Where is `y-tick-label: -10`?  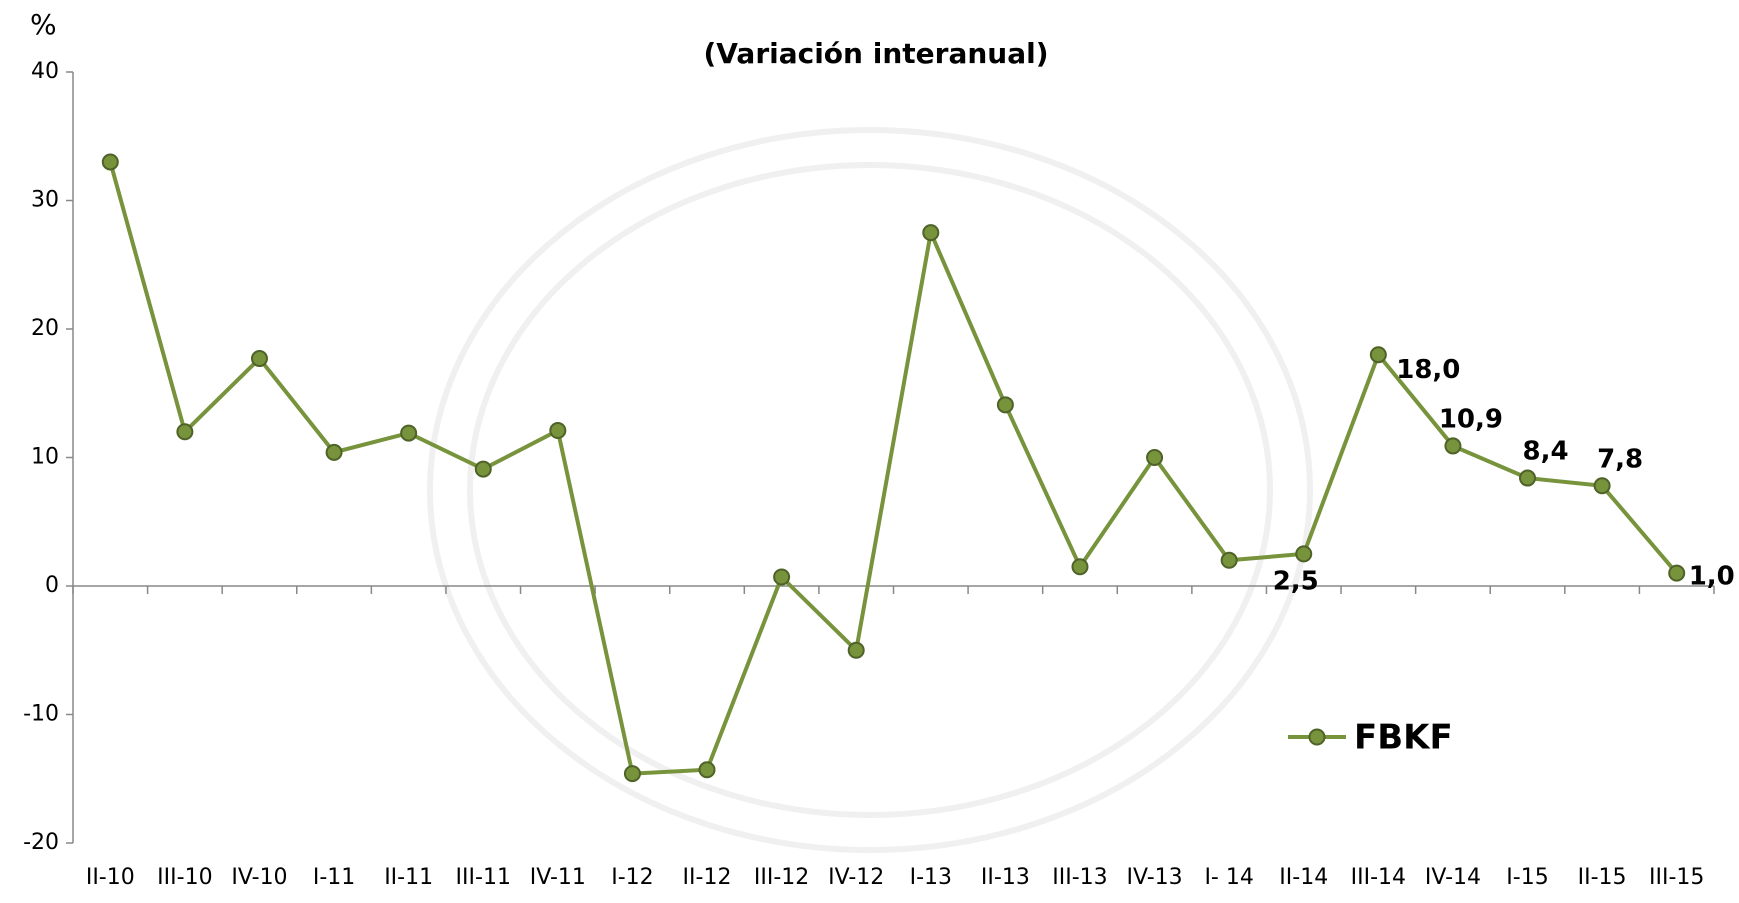 y-tick-label: -10 is located at coordinates (41, 714).